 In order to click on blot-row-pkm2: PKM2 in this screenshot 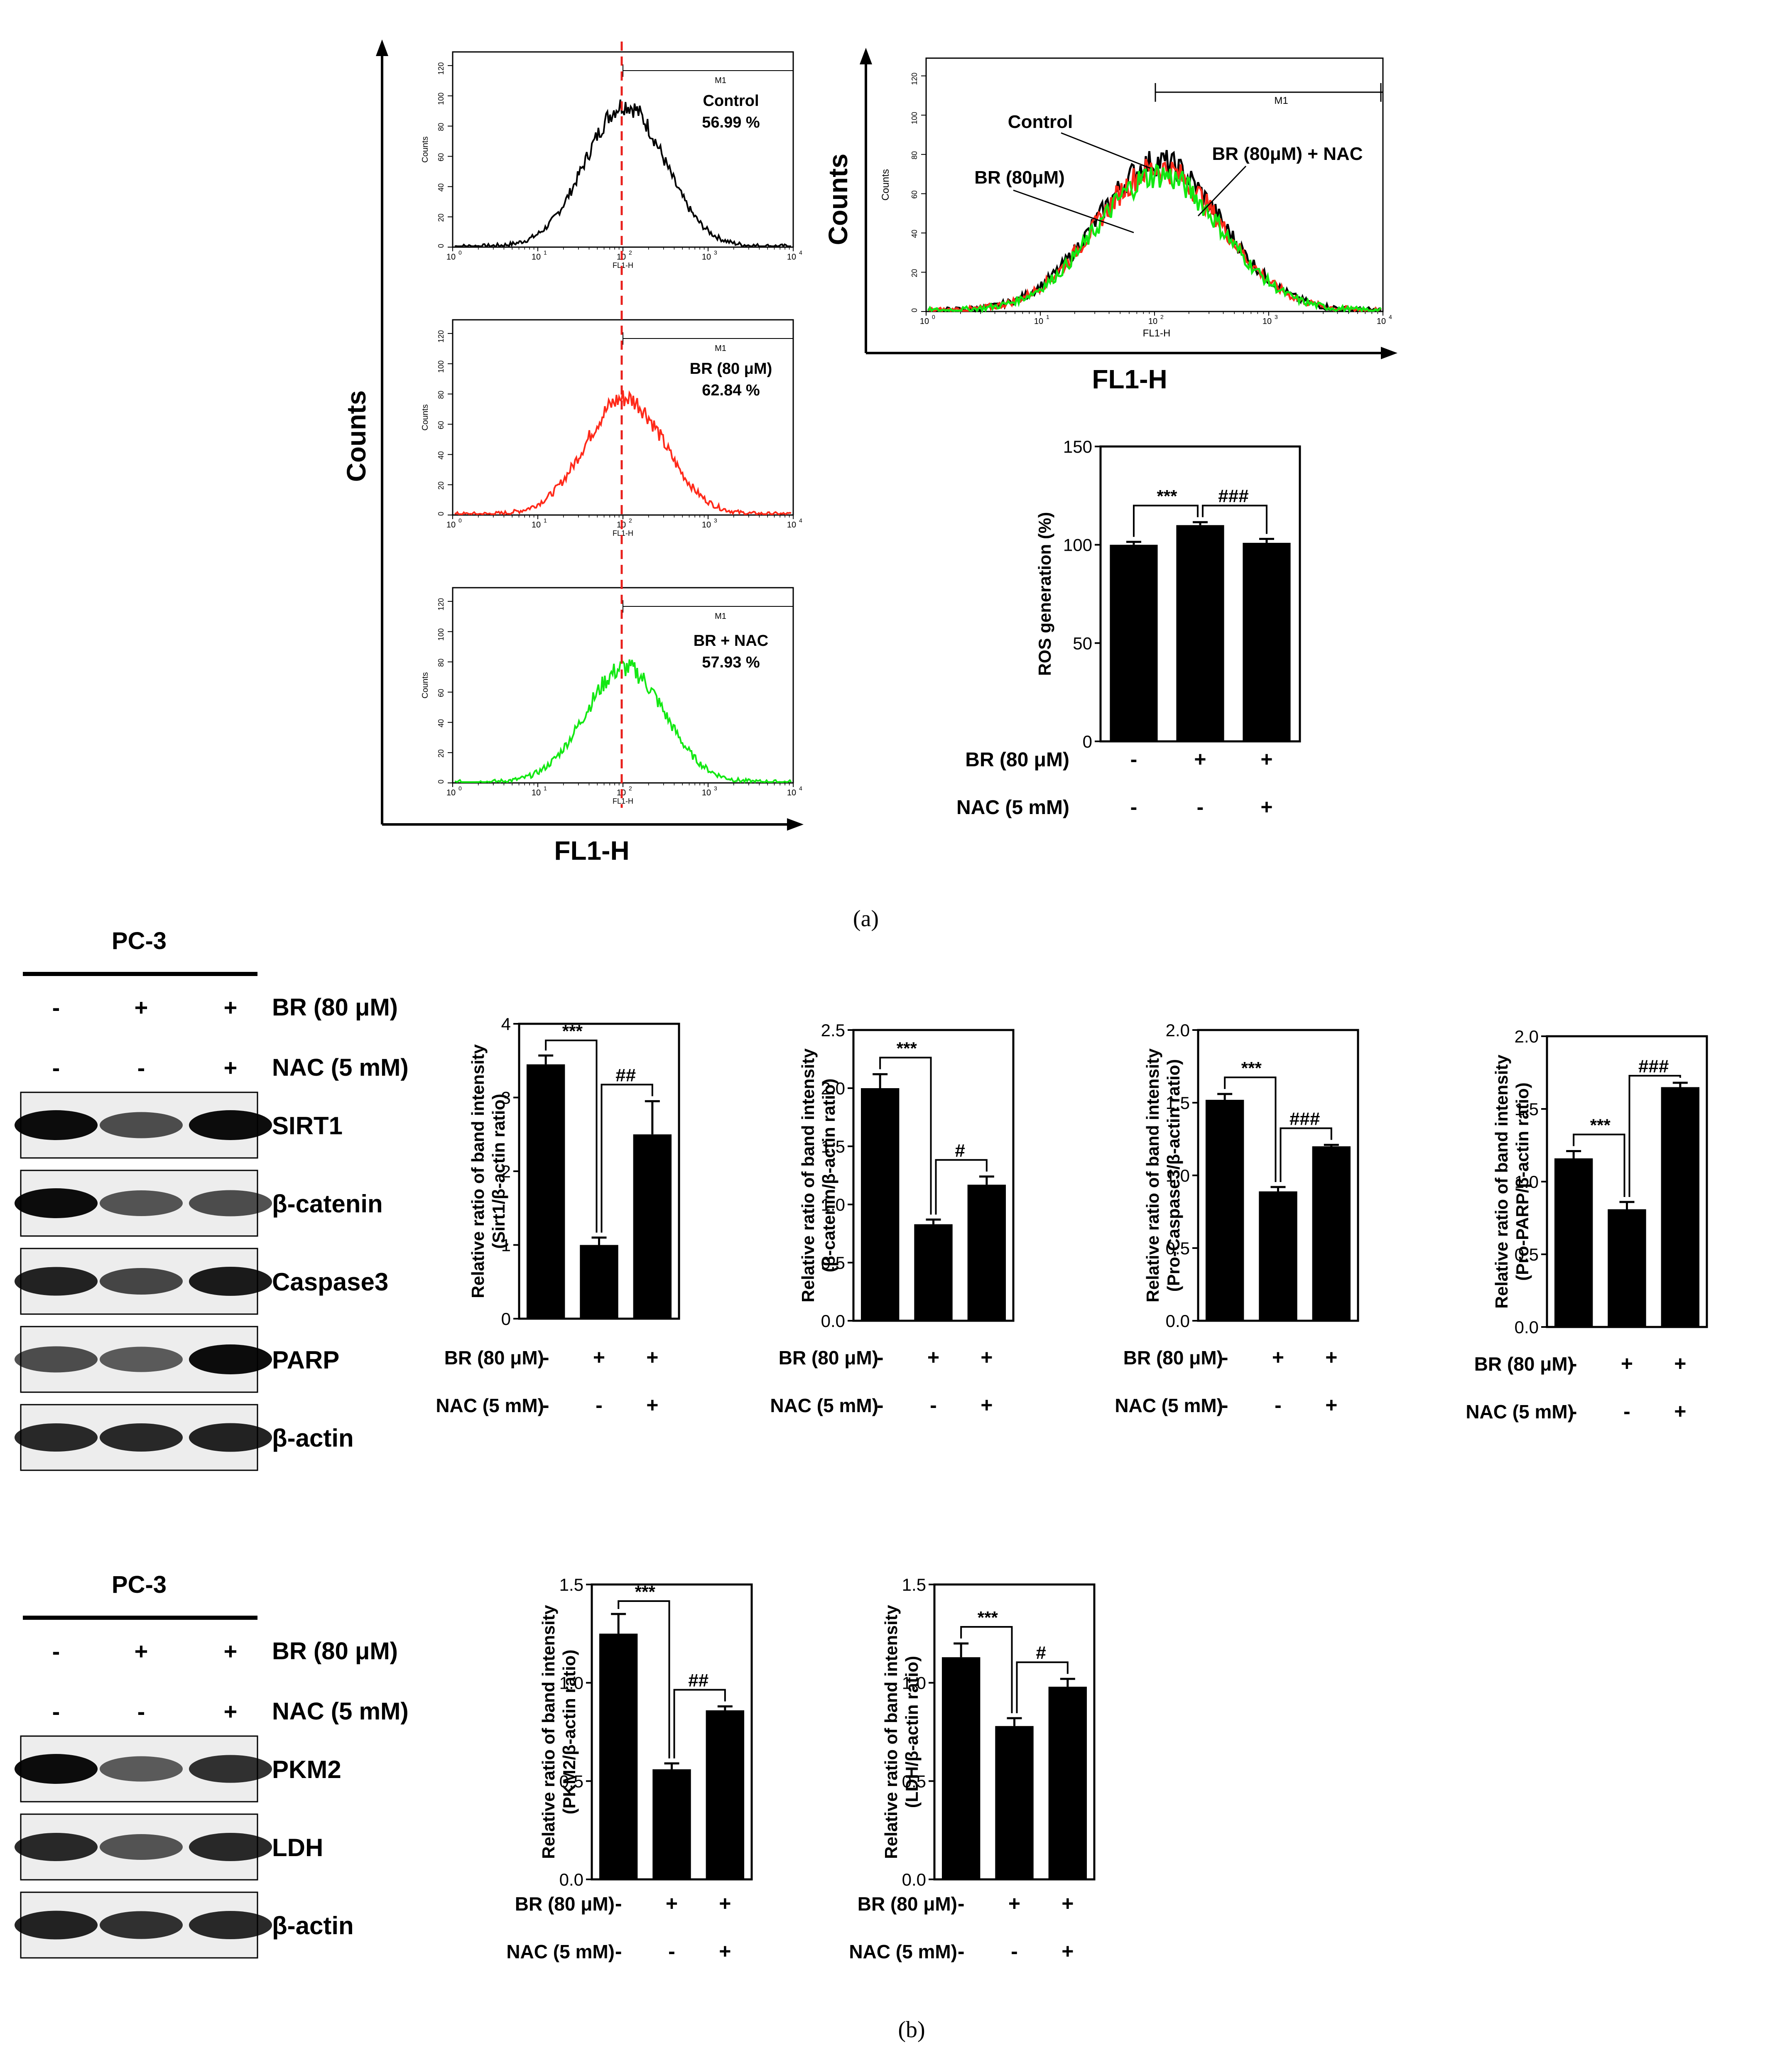, I will do `click(178, 1769)`.